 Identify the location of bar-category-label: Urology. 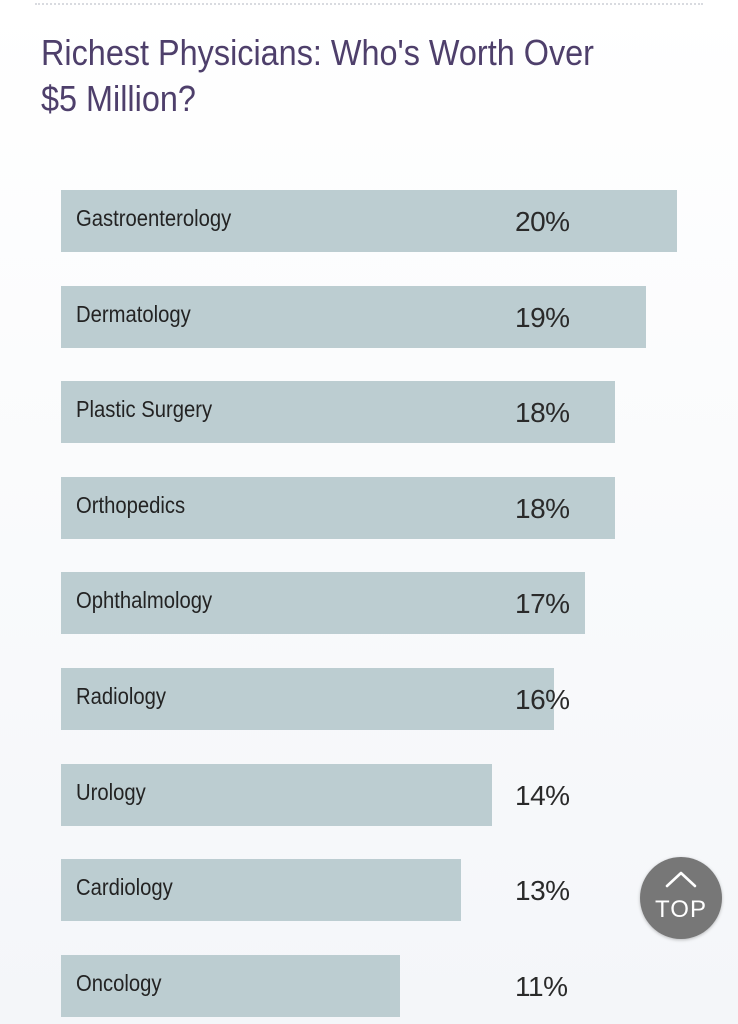
(111, 792).